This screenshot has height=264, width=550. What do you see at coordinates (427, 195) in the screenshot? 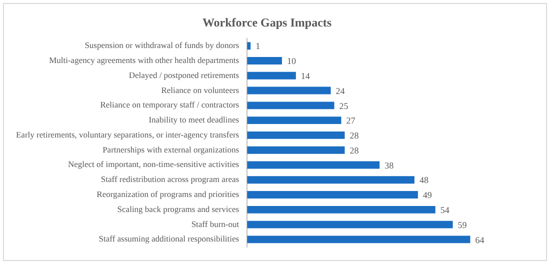
I see `data-label: 49` at bounding box center [427, 195].